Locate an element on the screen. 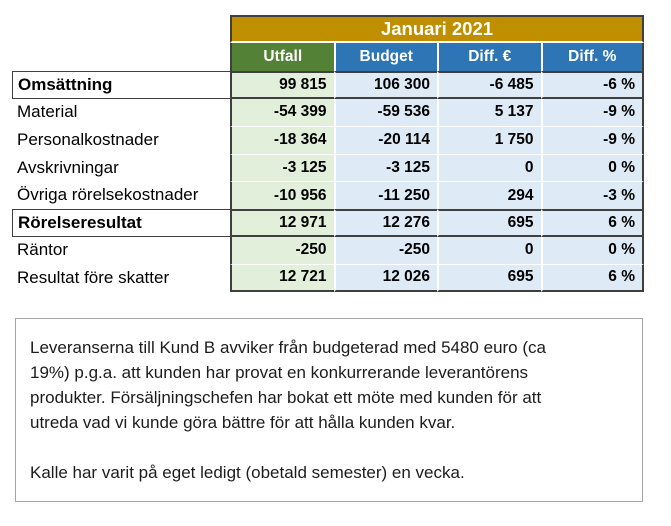 This screenshot has height=526, width=671. column-header-diff-pct: Diff. % is located at coordinates (592, 57).